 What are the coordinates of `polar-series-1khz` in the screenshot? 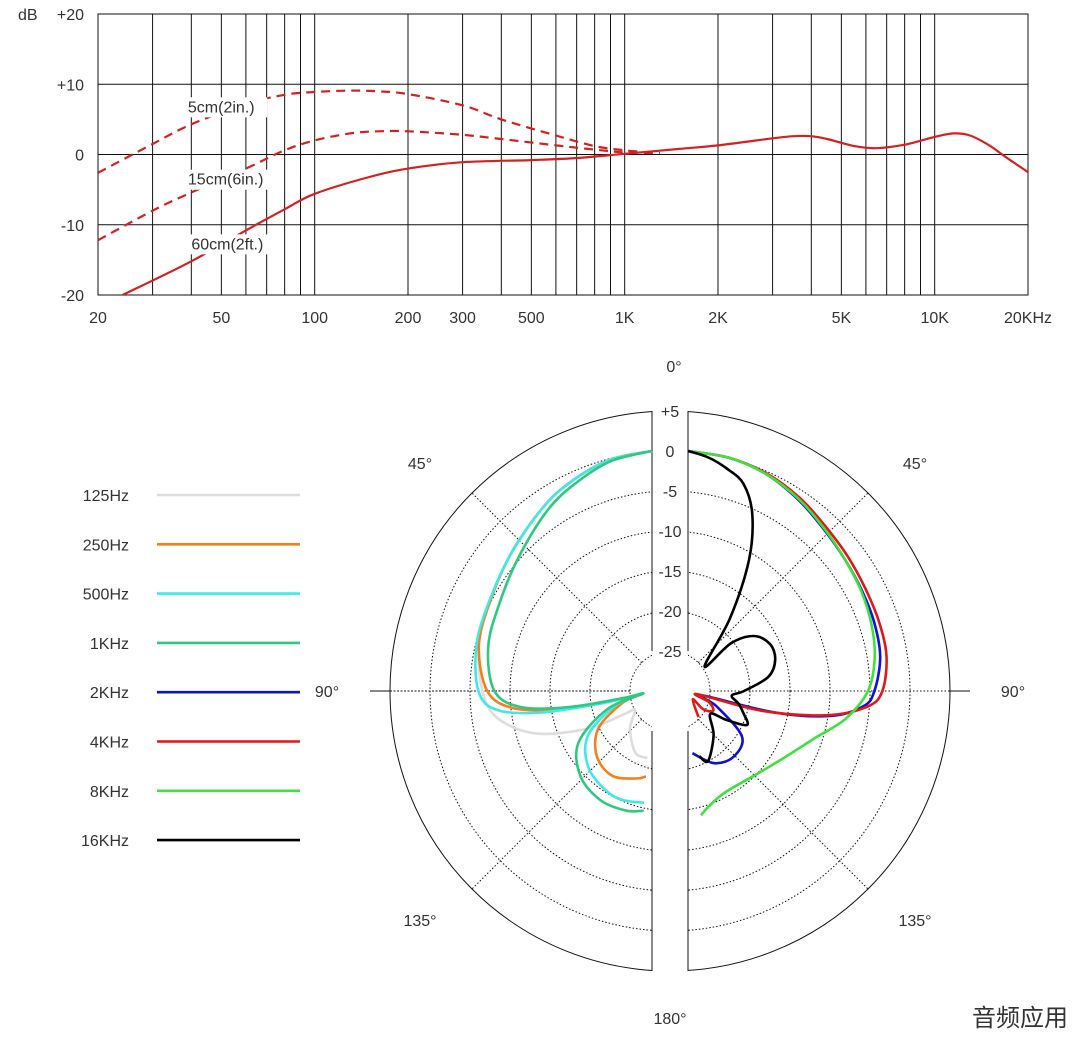 It's located at (569, 631).